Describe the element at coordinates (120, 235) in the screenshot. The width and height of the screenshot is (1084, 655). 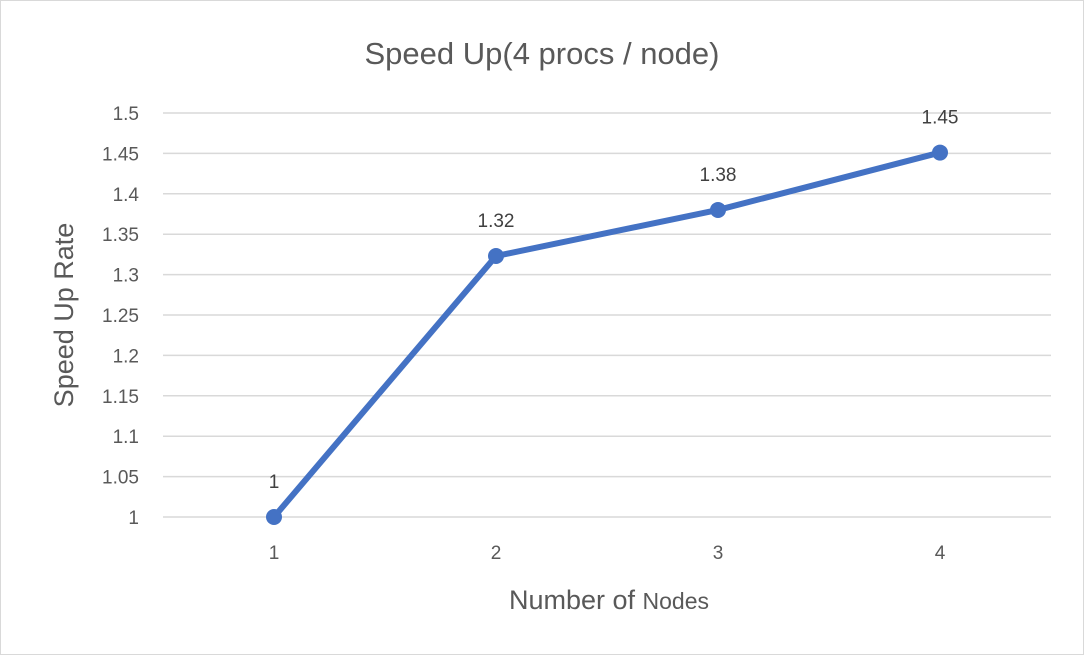
I see `y-tick-label: 1.35` at that location.